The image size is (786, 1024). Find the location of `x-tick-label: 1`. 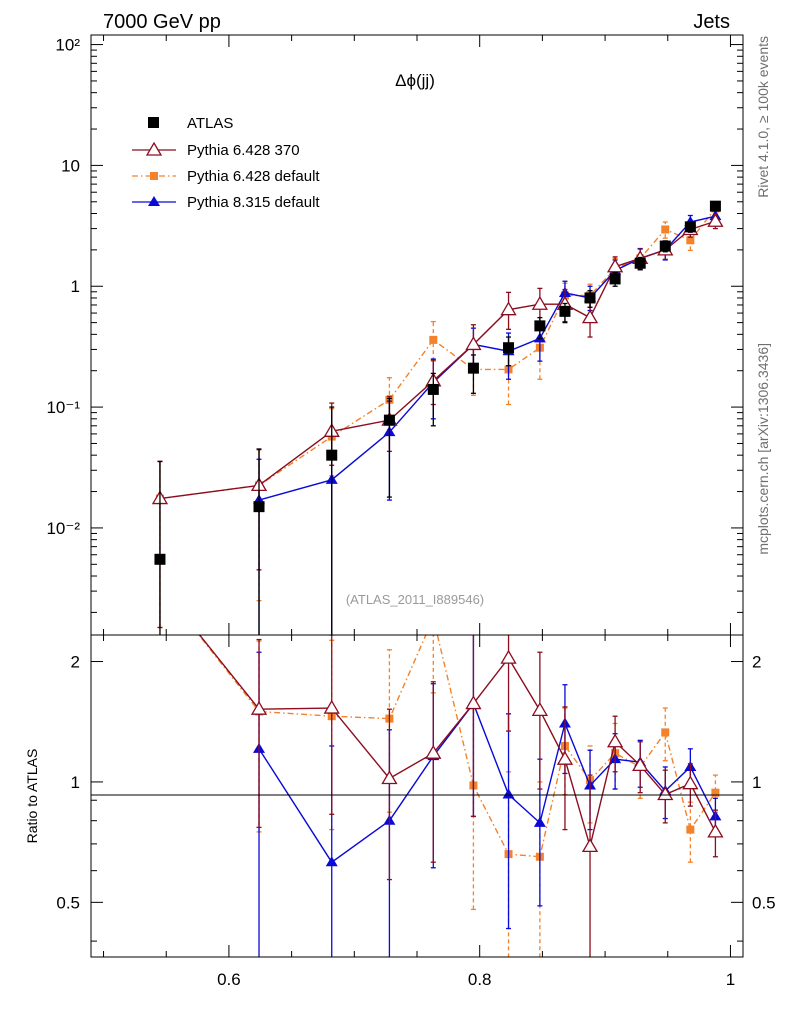

x-tick-label: 1 is located at coordinates (730, 979).